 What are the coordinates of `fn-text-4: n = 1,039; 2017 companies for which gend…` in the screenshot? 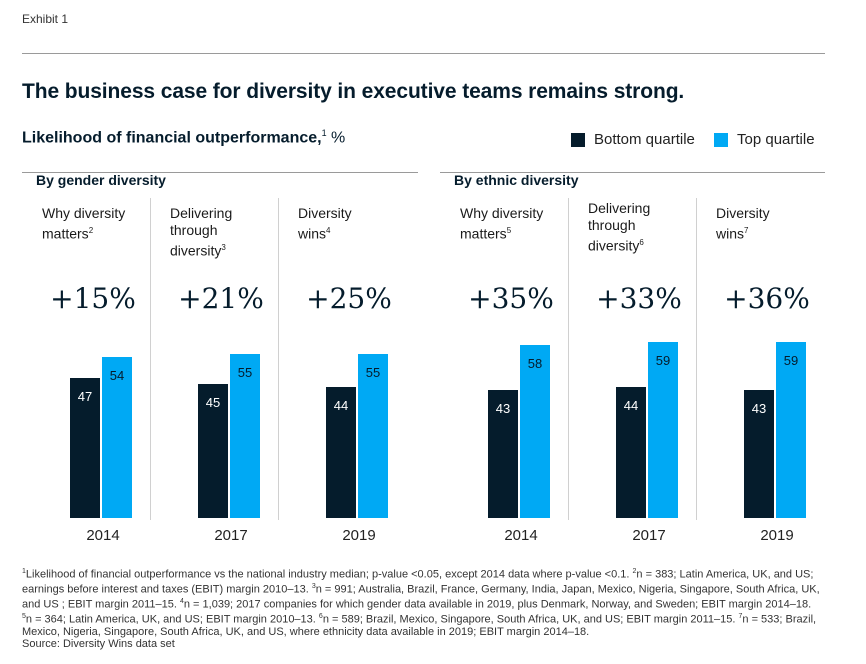 It's located at (497, 604).